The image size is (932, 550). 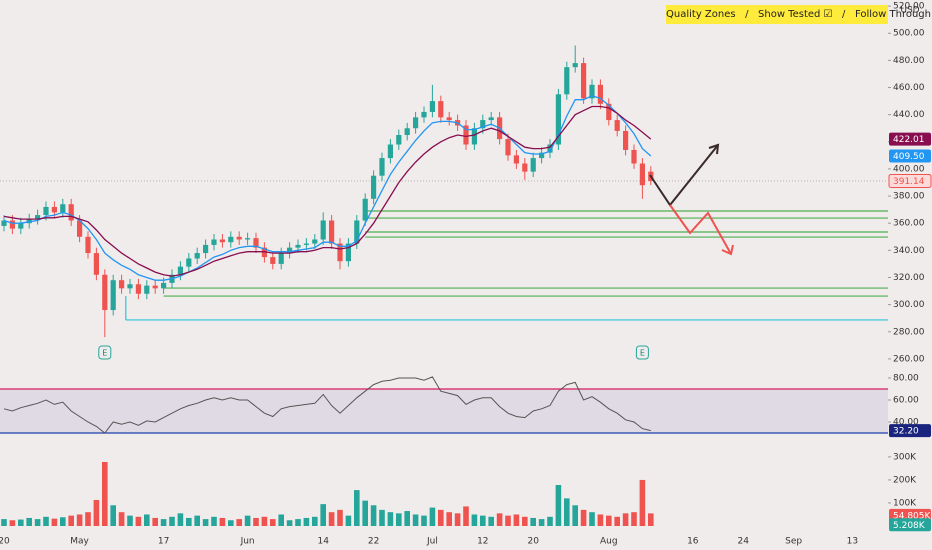 I want to click on y-tick-label: 320.00, so click(x=909, y=278).